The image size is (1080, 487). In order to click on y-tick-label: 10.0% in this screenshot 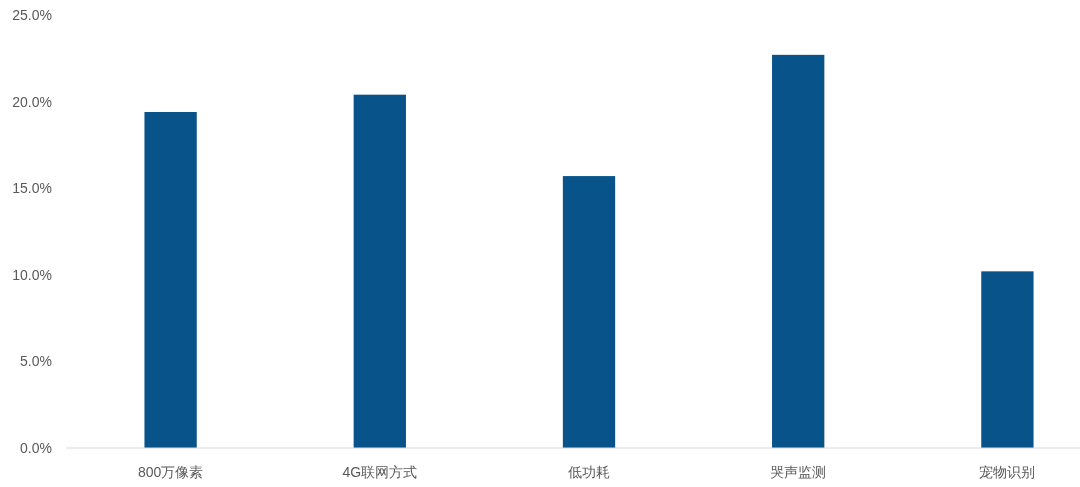, I will do `click(32, 274)`.